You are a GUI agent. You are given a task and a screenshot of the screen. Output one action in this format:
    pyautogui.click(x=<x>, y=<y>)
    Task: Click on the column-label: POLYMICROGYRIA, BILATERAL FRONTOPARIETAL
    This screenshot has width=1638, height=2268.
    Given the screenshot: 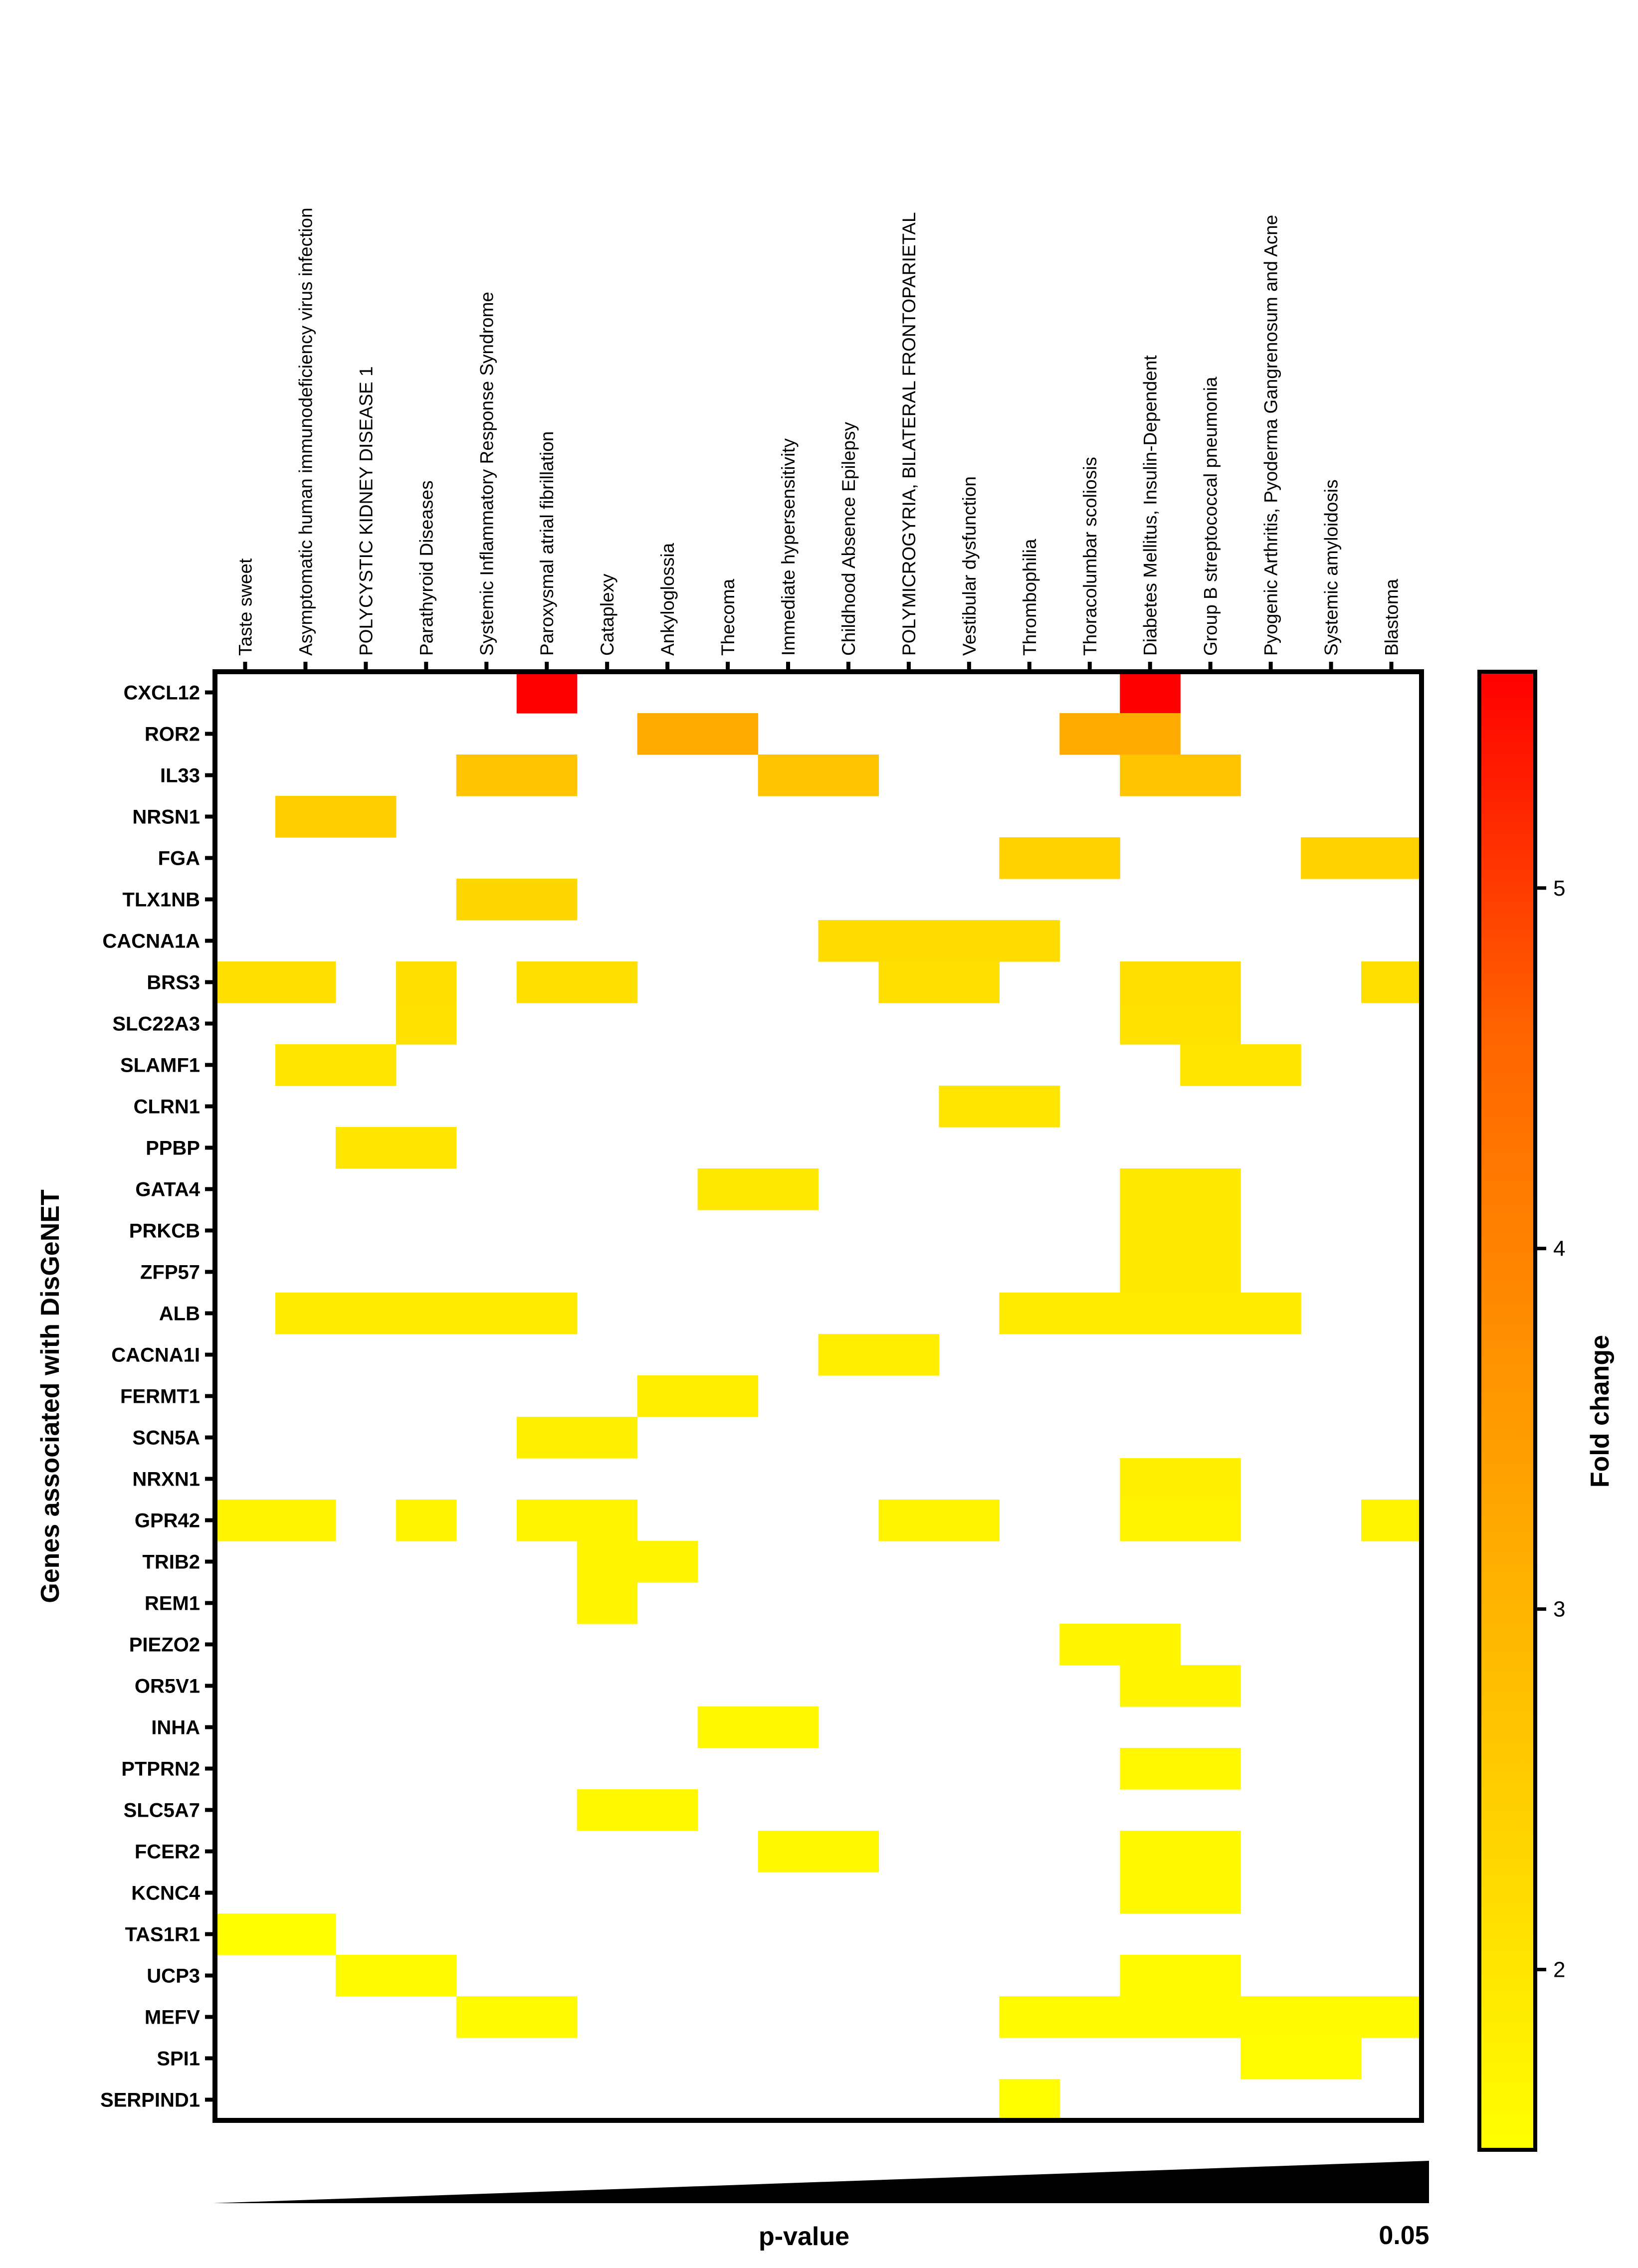 What is the action you would take?
    pyautogui.click(x=909, y=434)
    